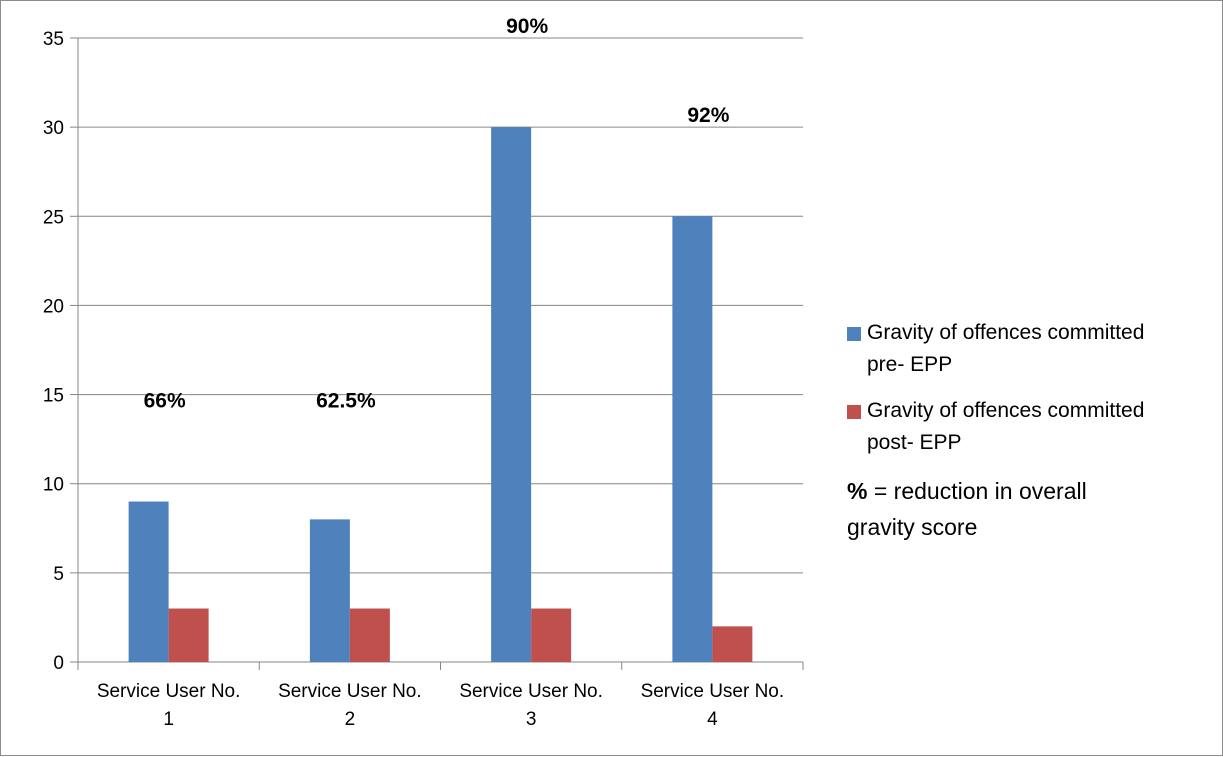 This screenshot has height=757, width=1223. What do you see at coordinates (527, 26) in the screenshot?
I see `annotation-3: 90%` at bounding box center [527, 26].